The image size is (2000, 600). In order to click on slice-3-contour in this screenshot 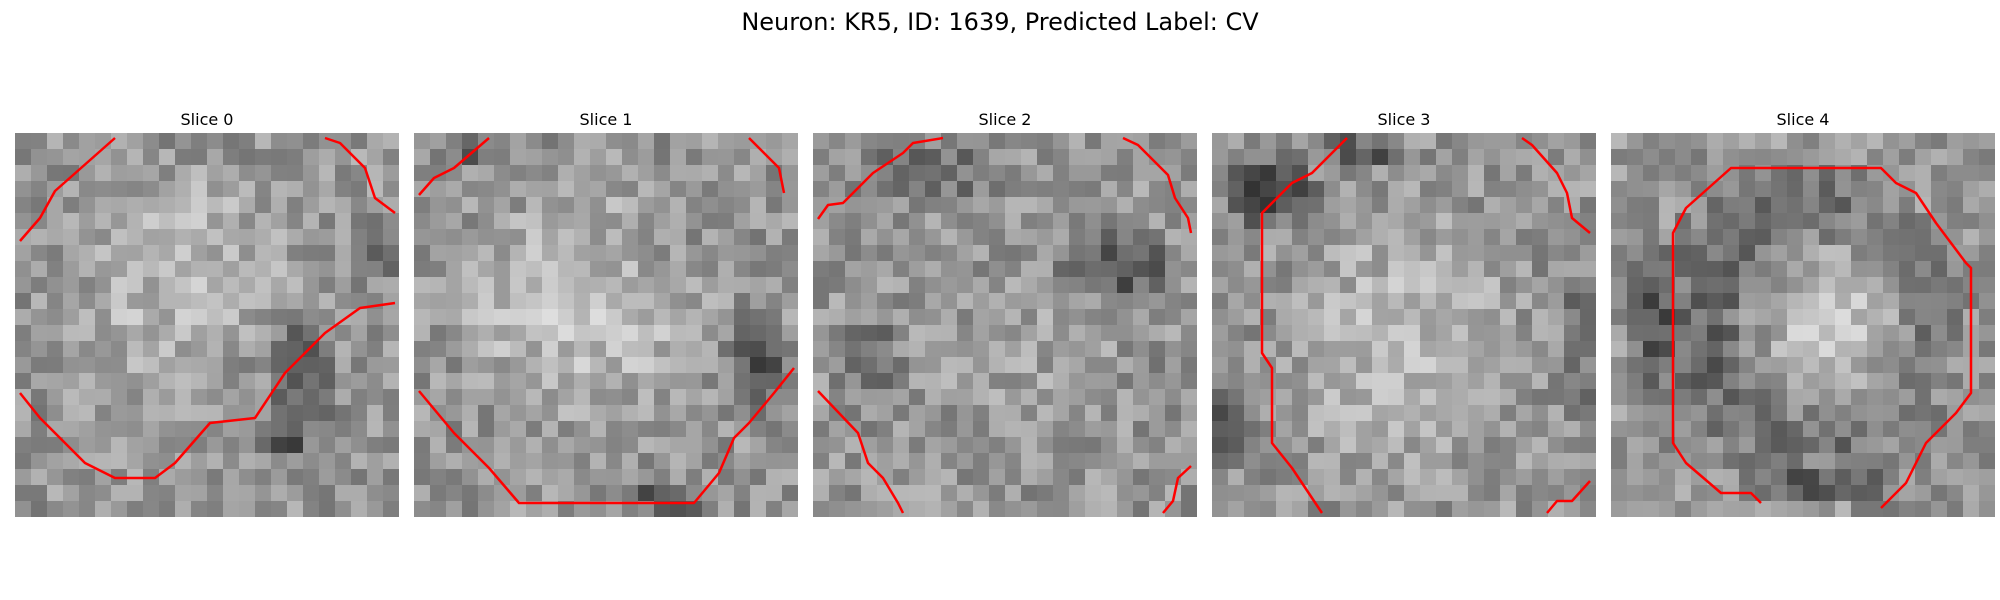, I will do `click(1425, 325)`.